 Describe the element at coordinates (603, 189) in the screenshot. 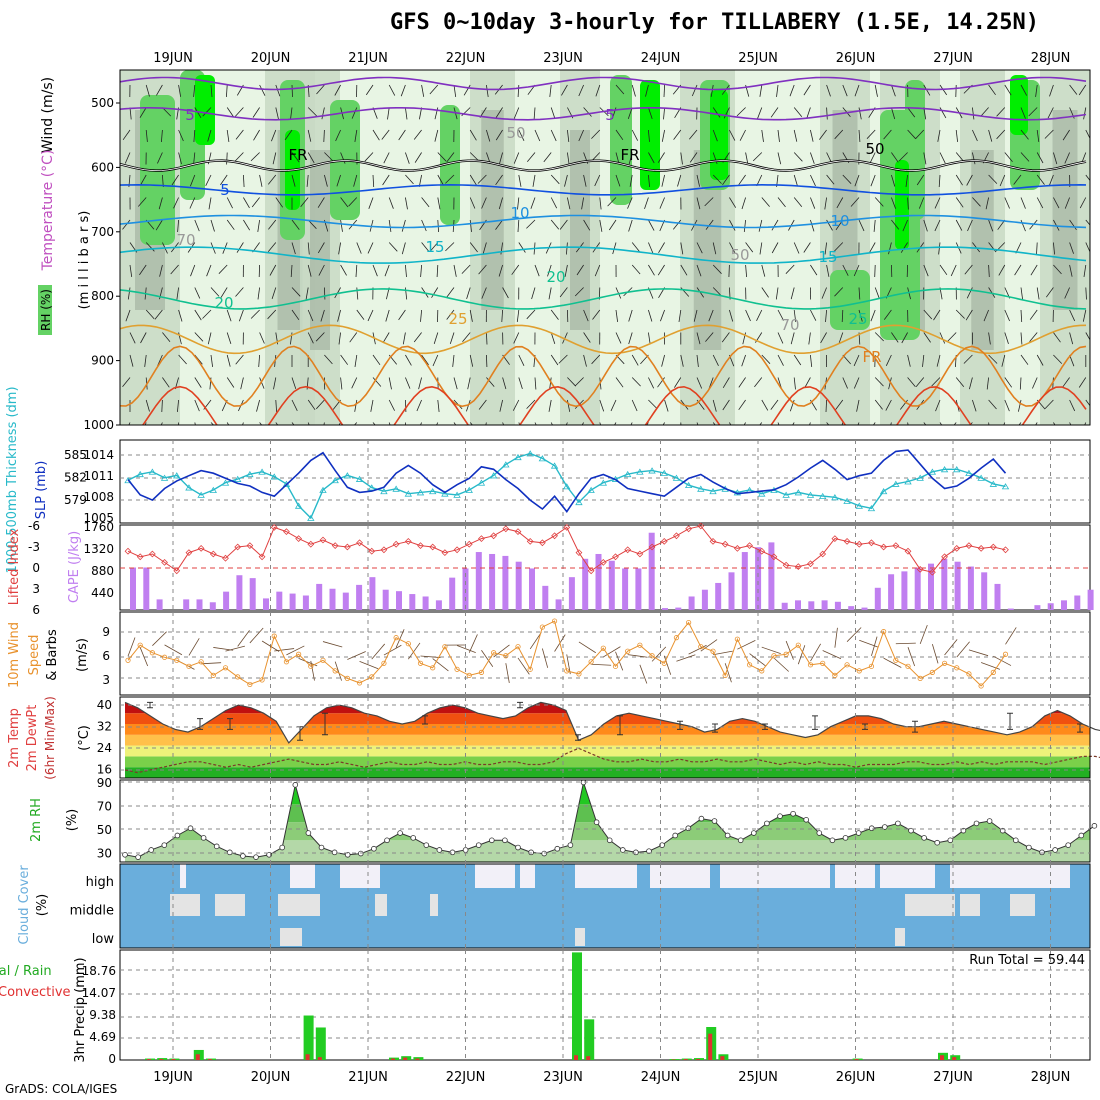

I see `temperature-contour` at that location.